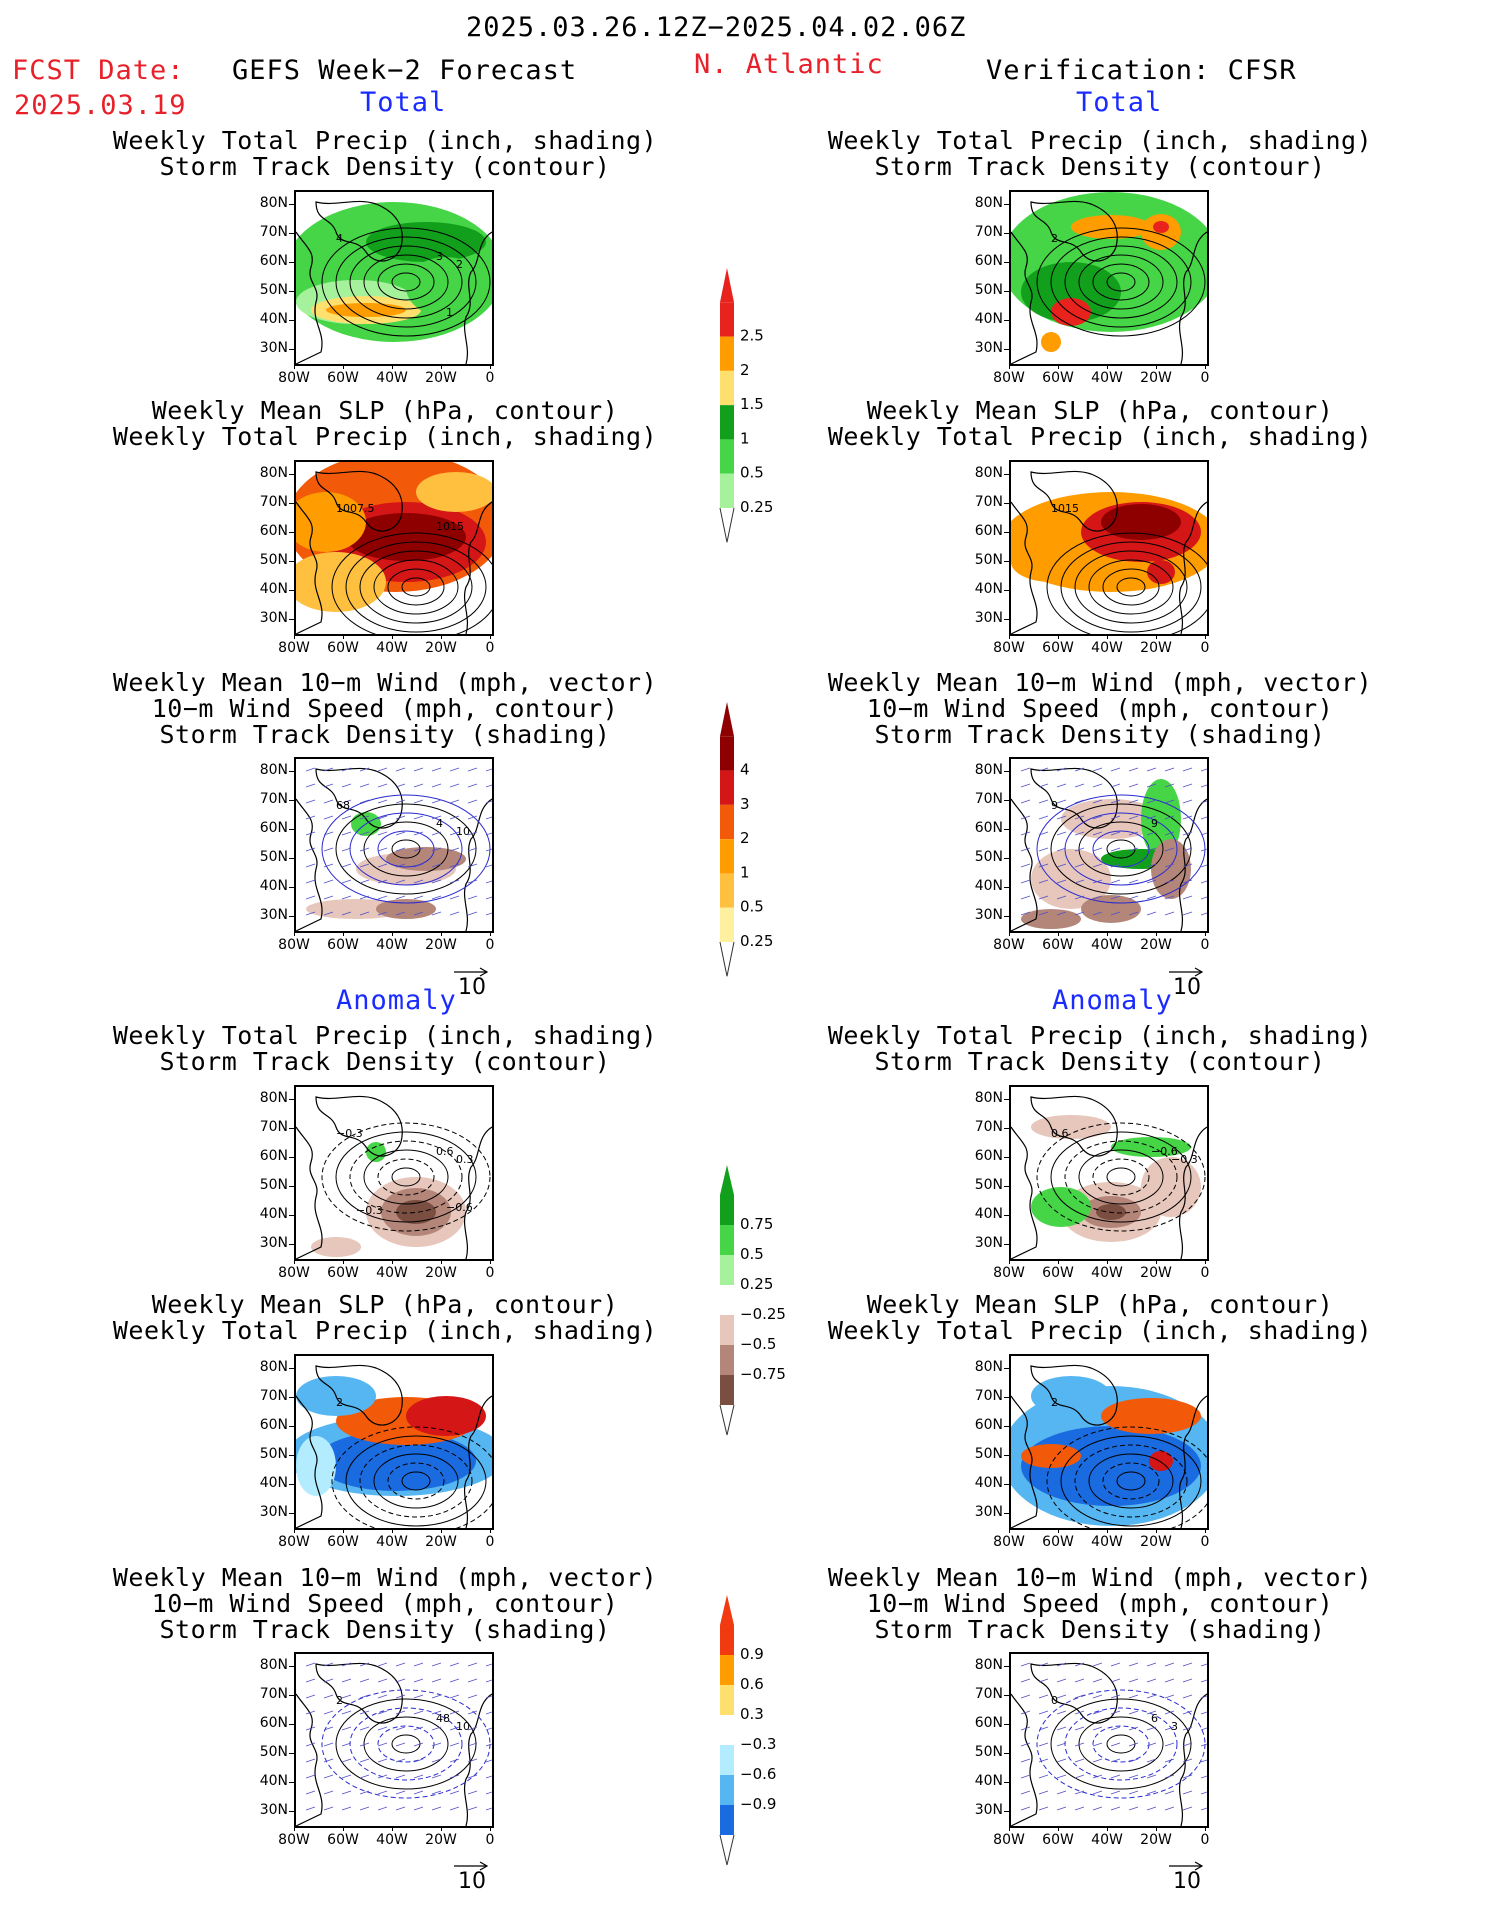  Describe the element at coordinates (359, 1693) in the screenshot. I see `greenland-coastline` at that location.